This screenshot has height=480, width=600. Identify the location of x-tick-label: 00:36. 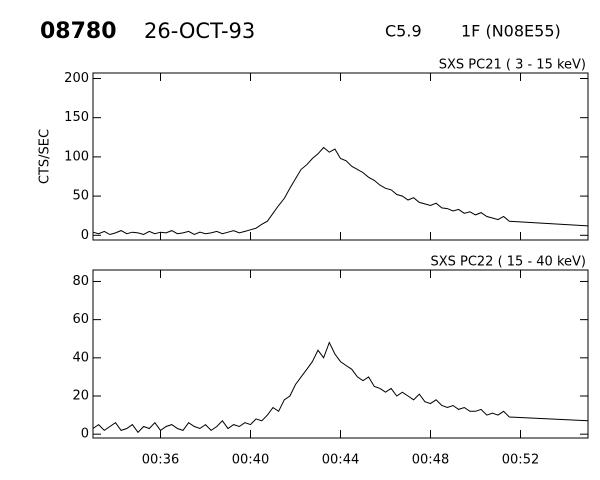
(160, 460).